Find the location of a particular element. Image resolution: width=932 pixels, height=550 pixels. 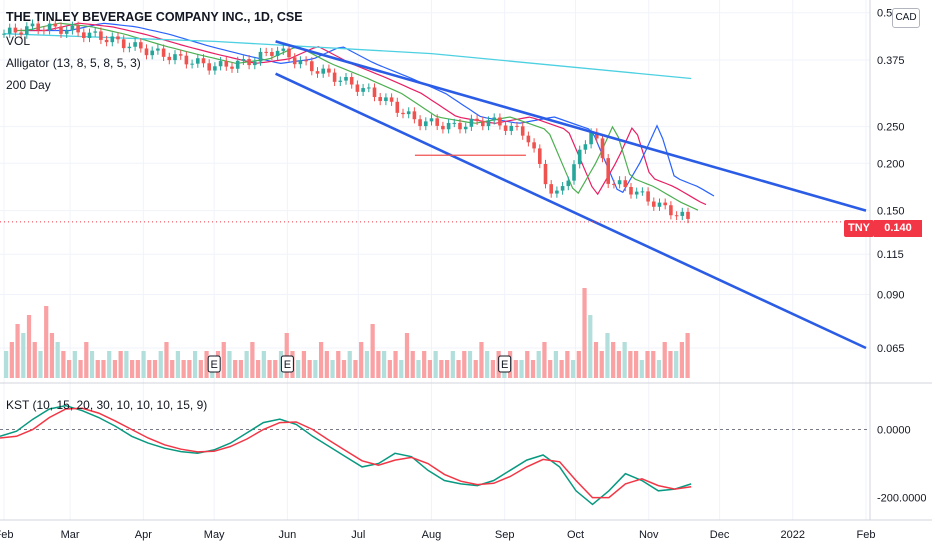

legend-alligator: Alligator (13, 8, 5, 8, 5, 3) is located at coordinates (73, 63).